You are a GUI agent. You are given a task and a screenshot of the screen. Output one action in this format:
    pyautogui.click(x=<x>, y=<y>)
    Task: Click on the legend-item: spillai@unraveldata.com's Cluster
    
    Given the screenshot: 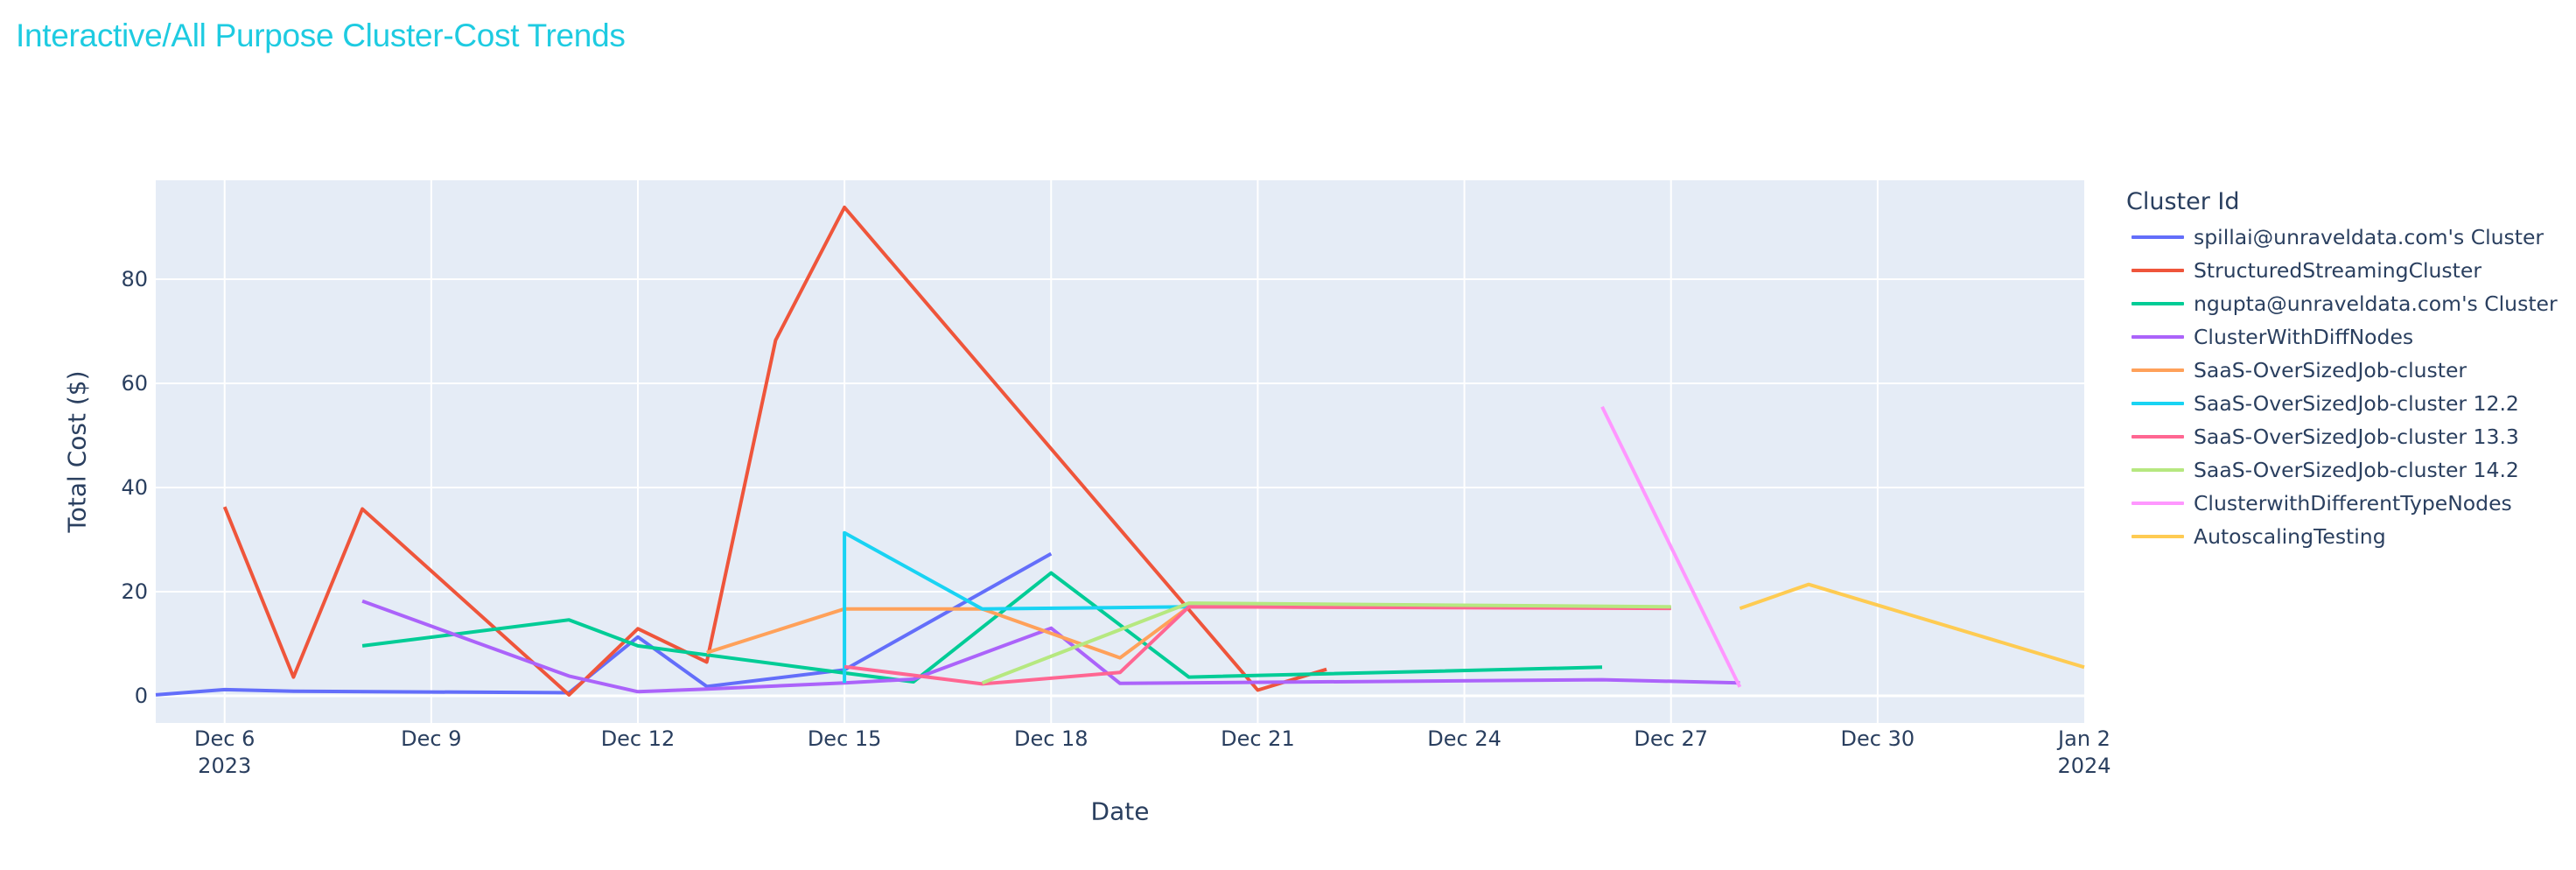 What is the action you would take?
    pyautogui.click(x=2342, y=237)
    